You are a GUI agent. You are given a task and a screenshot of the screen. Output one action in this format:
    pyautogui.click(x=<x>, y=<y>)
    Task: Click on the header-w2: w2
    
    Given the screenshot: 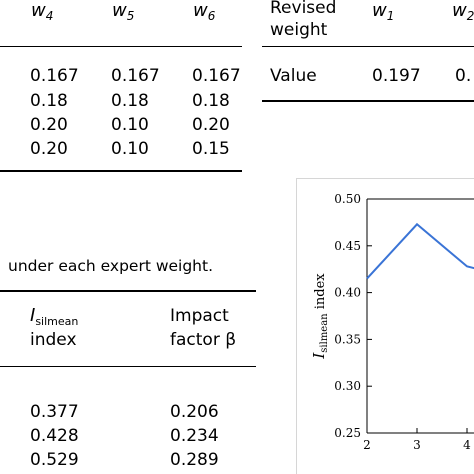 What is the action you would take?
    pyautogui.click(x=463, y=11)
    